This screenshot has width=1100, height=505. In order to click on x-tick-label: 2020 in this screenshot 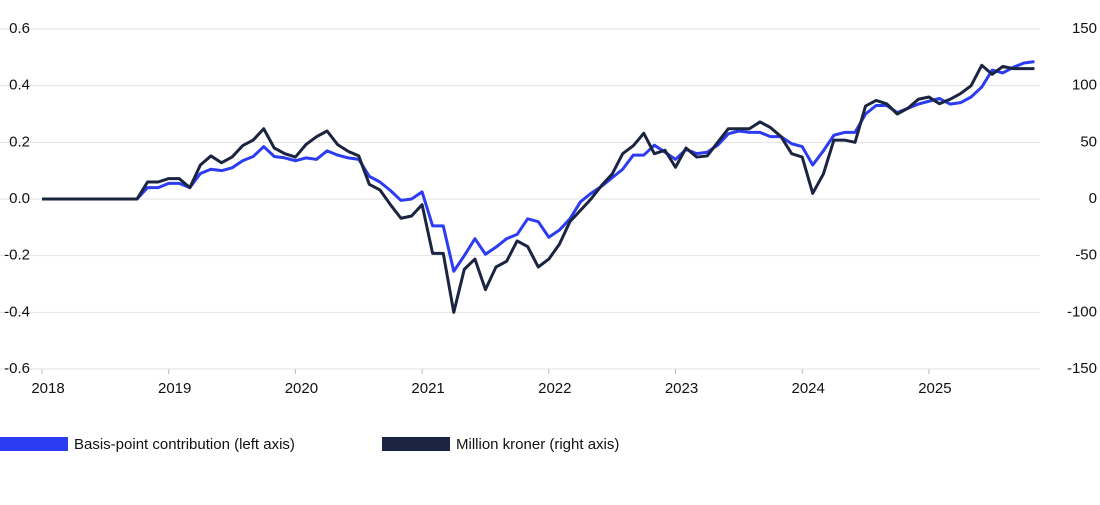, I will do `click(301, 388)`.